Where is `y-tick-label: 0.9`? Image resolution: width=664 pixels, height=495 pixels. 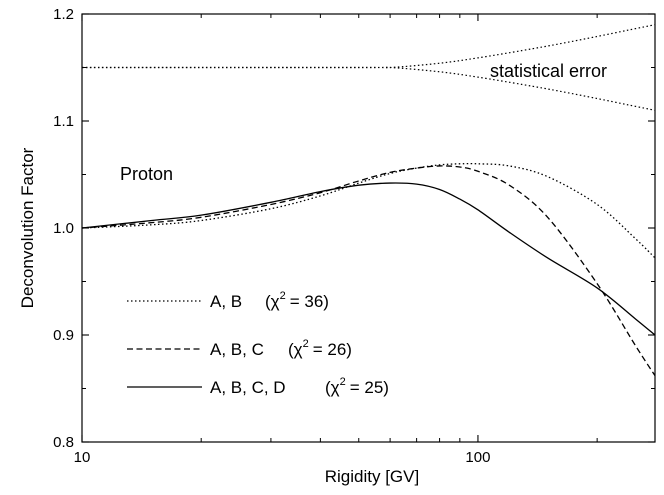
y-tick-label: 0.9 is located at coordinates (63, 335).